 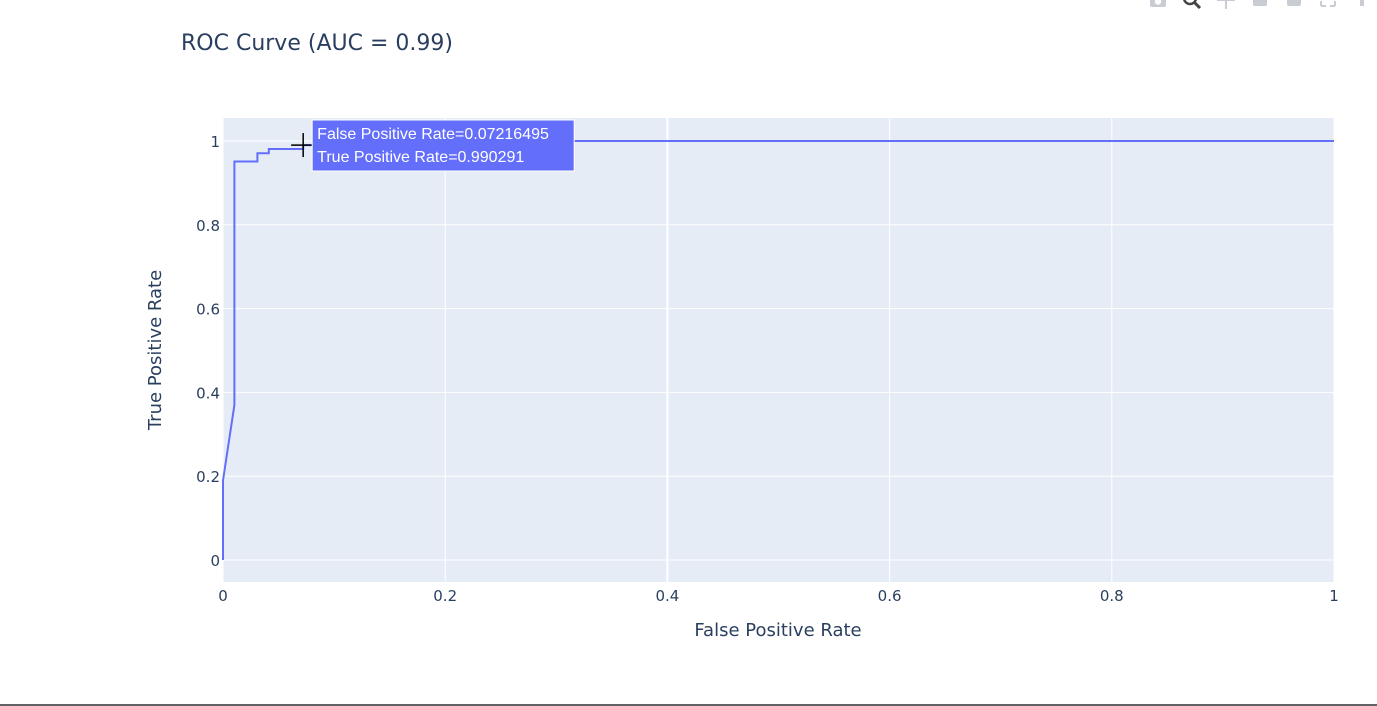 What do you see at coordinates (1226, 5) in the screenshot?
I see `pan-icon` at bounding box center [1226, 5].